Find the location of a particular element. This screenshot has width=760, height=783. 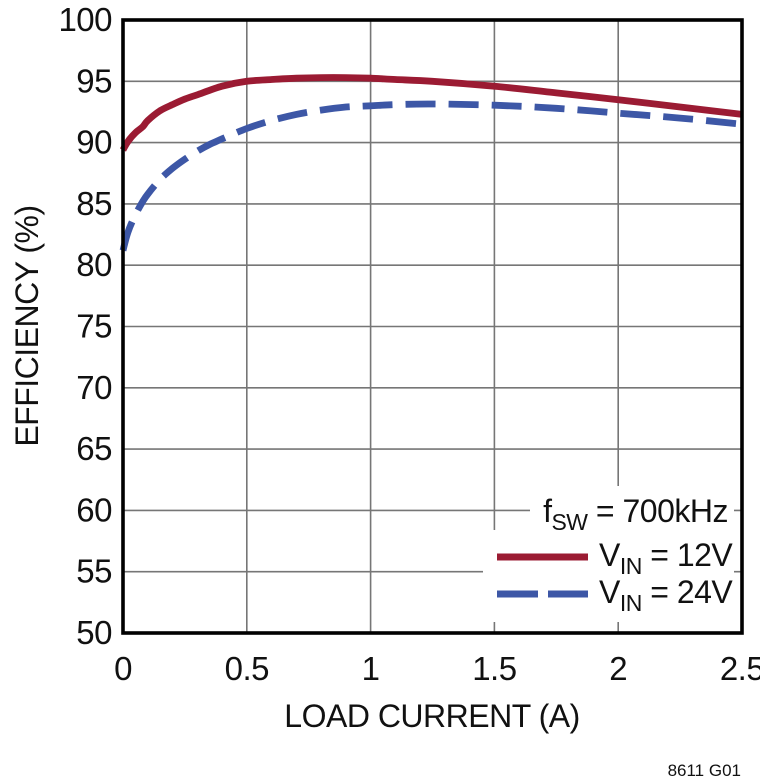

y-tick-label: 85 is located at coordinates (94, 203).